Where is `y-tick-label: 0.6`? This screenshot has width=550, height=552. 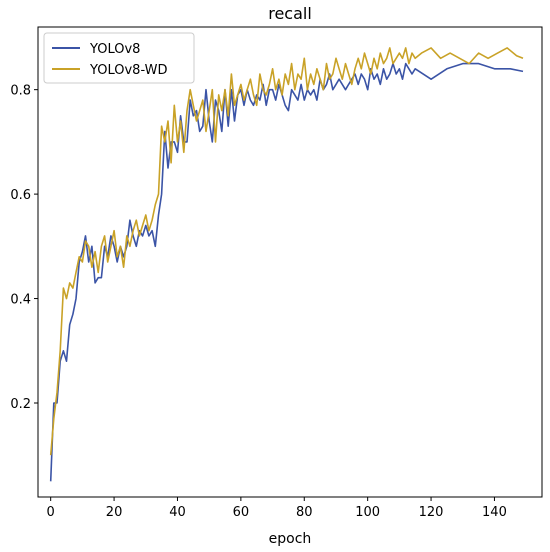
y-tick-label: 0.6 is located at coordinates (20, 195).